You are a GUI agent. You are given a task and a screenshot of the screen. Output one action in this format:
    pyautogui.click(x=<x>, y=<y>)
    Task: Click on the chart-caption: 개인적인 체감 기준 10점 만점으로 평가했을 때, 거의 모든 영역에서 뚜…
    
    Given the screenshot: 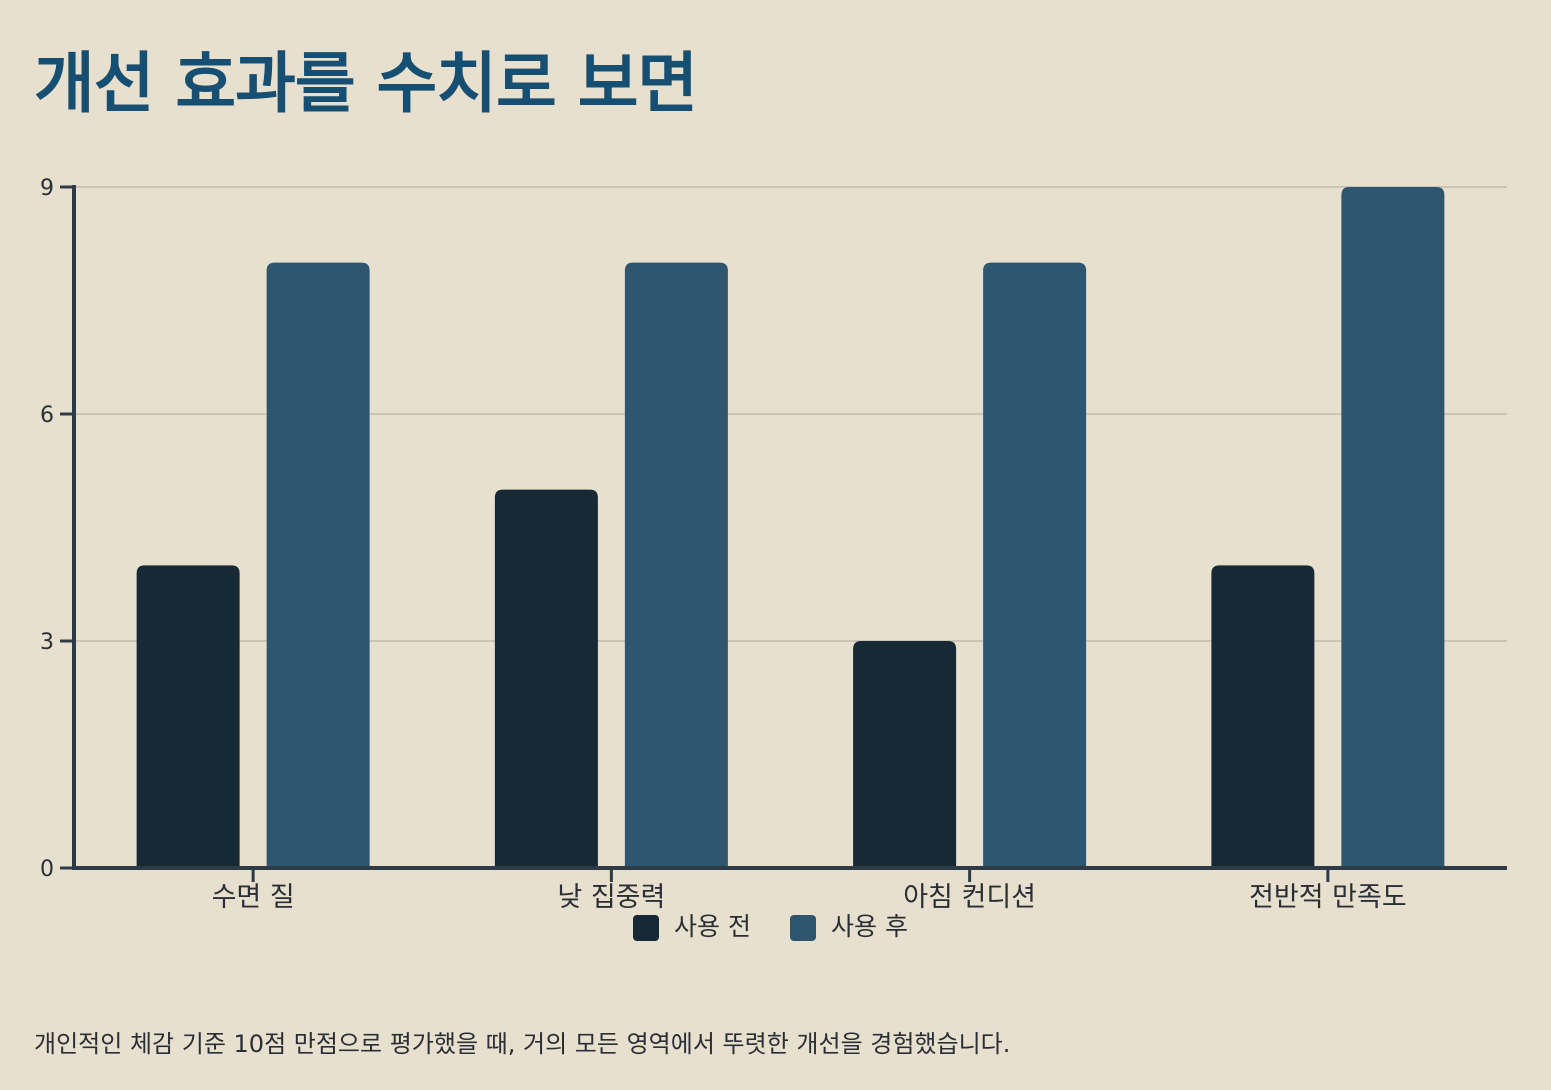 What is the action you would take?
    pyautogui.click(x=522, y=1044)
    